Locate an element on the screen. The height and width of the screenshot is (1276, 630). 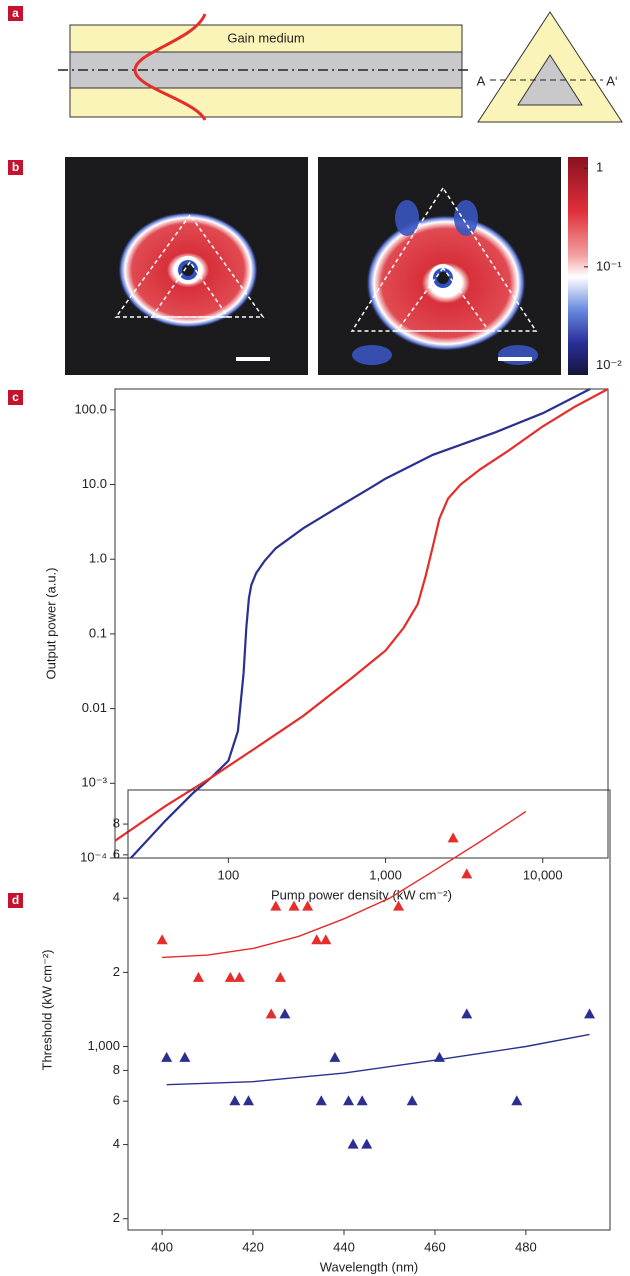
mode-image-left is located at coordinates (186, 266).